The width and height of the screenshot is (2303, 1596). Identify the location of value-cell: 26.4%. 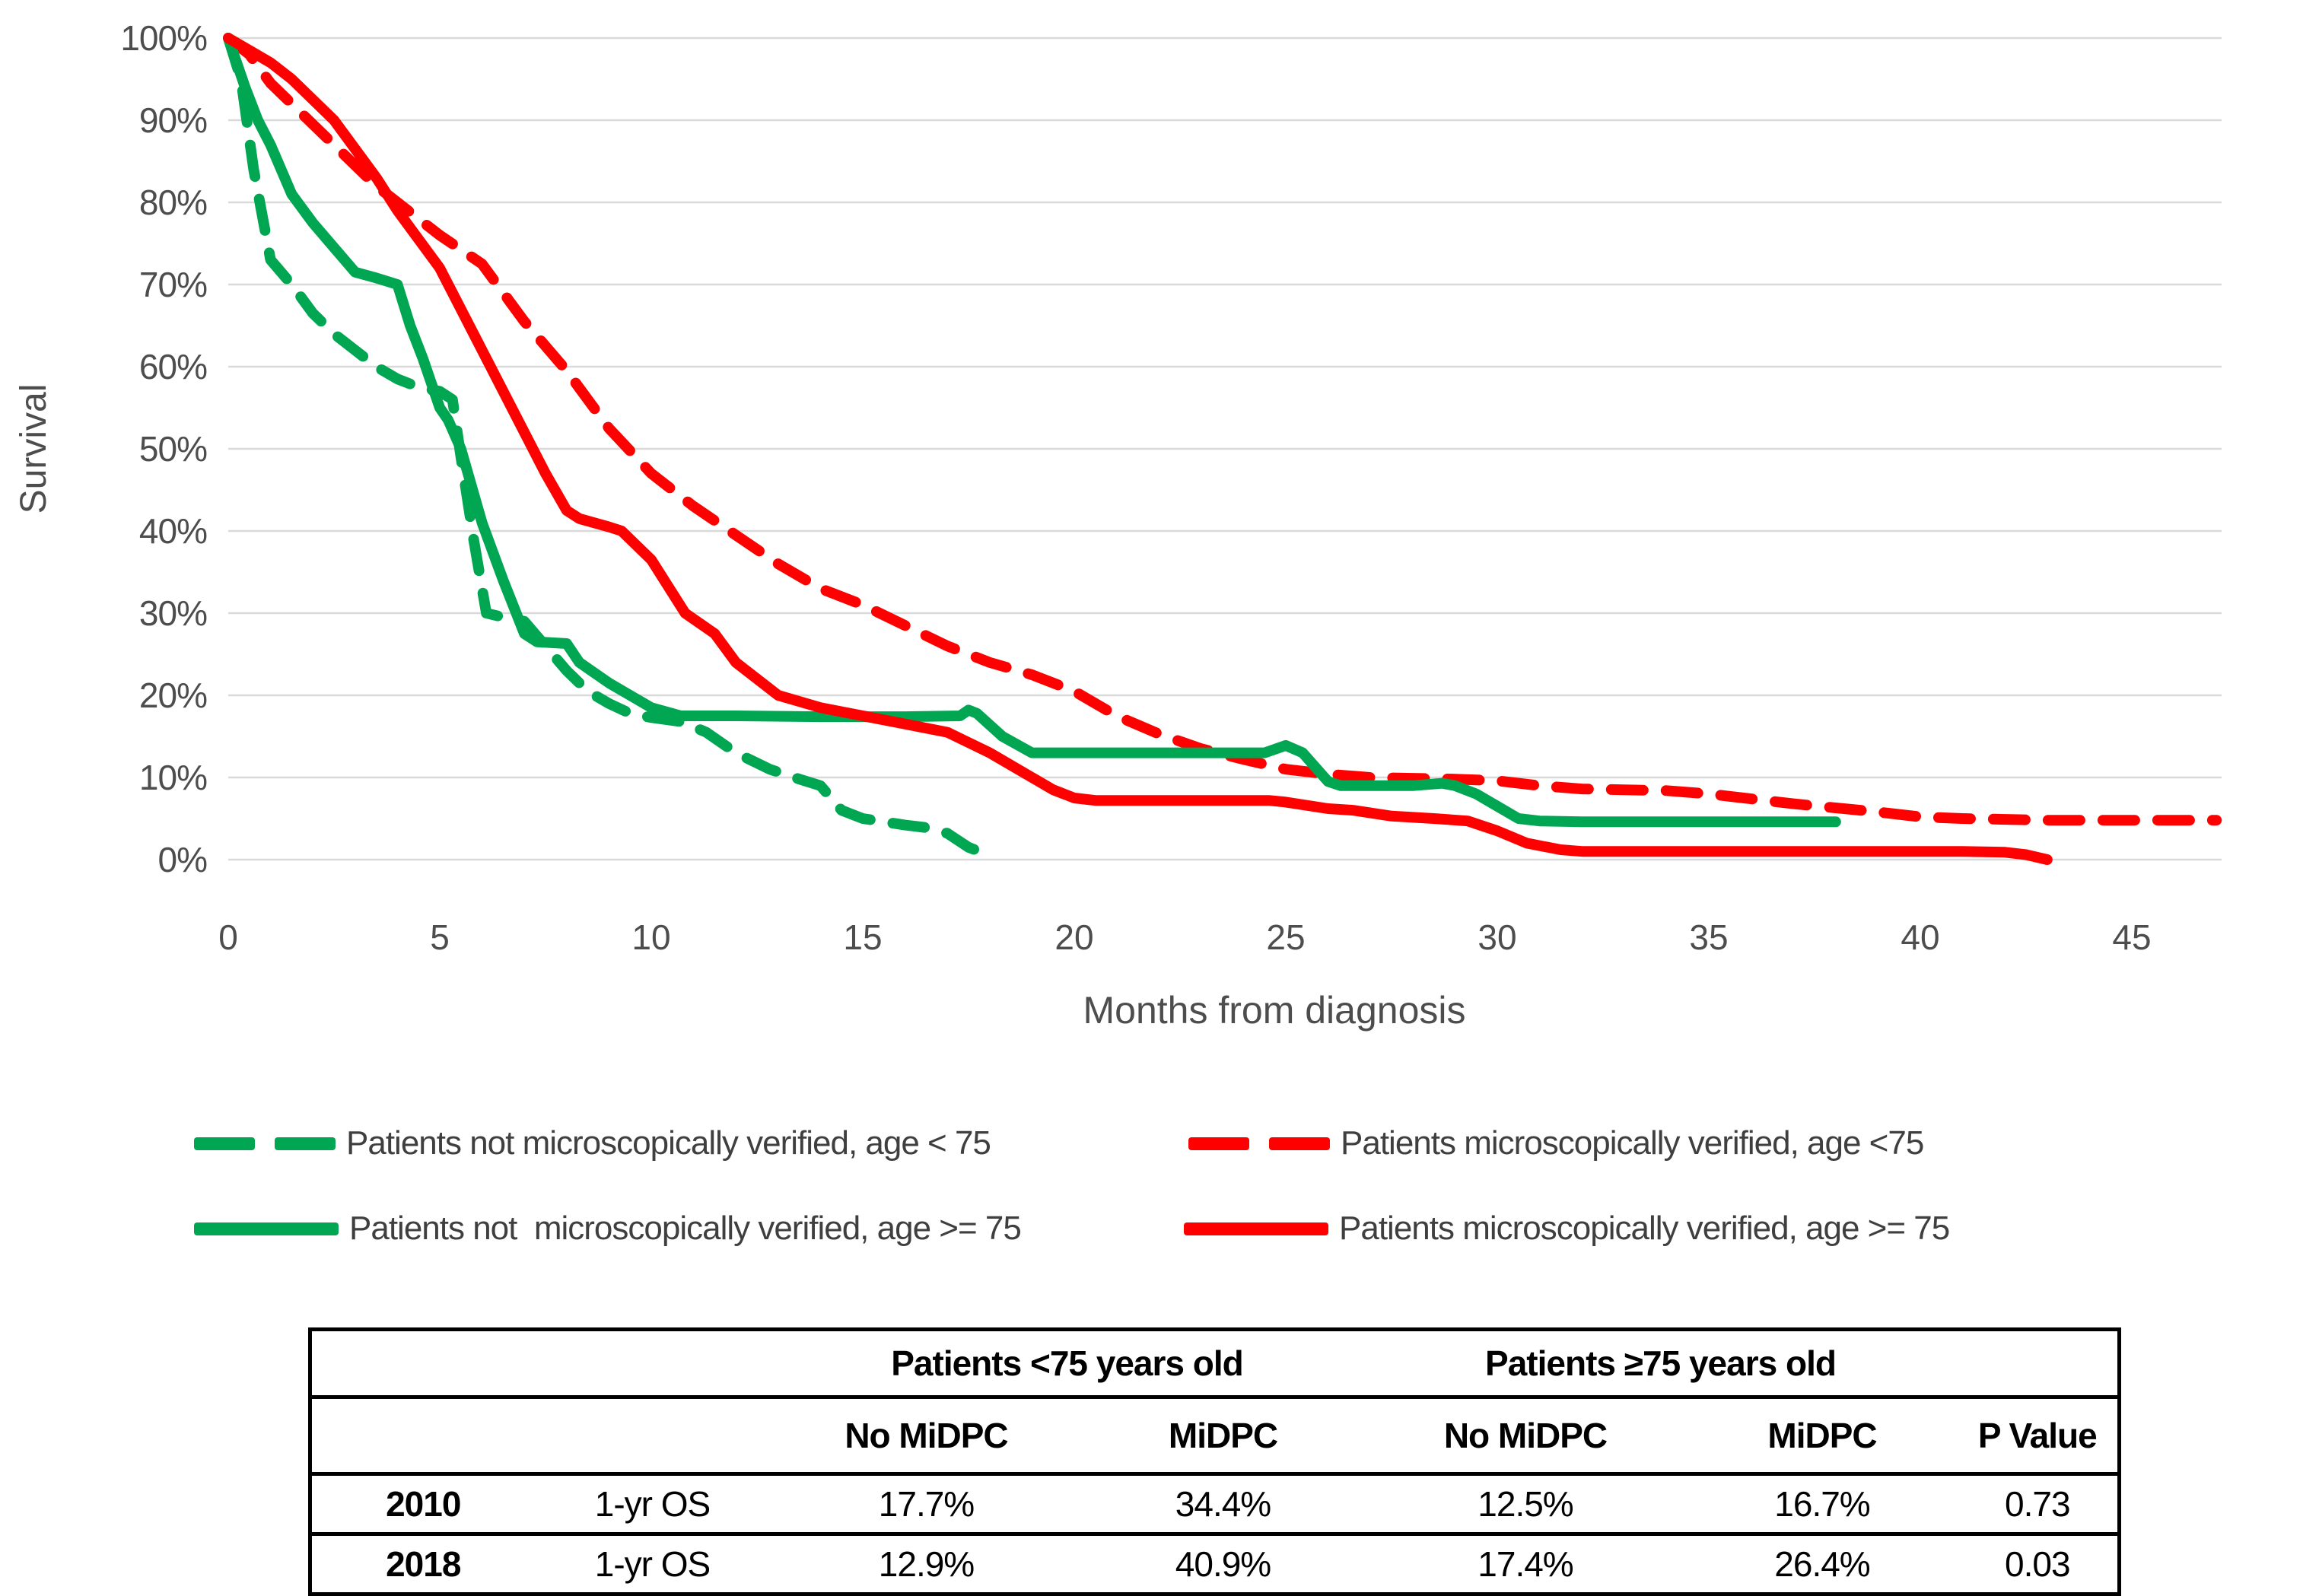
(1823, 1563).